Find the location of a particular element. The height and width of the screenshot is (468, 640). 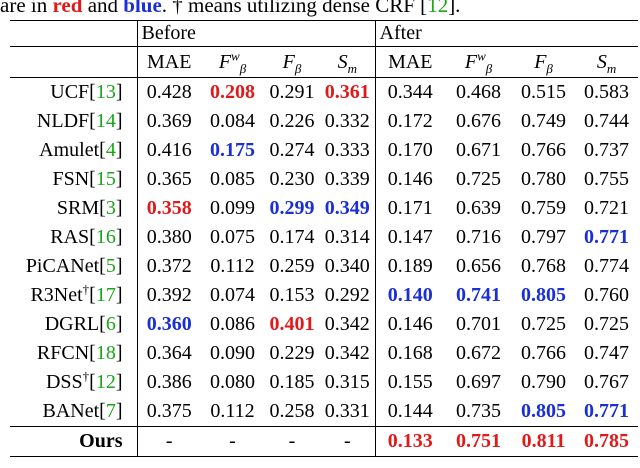

value-cell: 0.174 is located at coordinates (292, 237).